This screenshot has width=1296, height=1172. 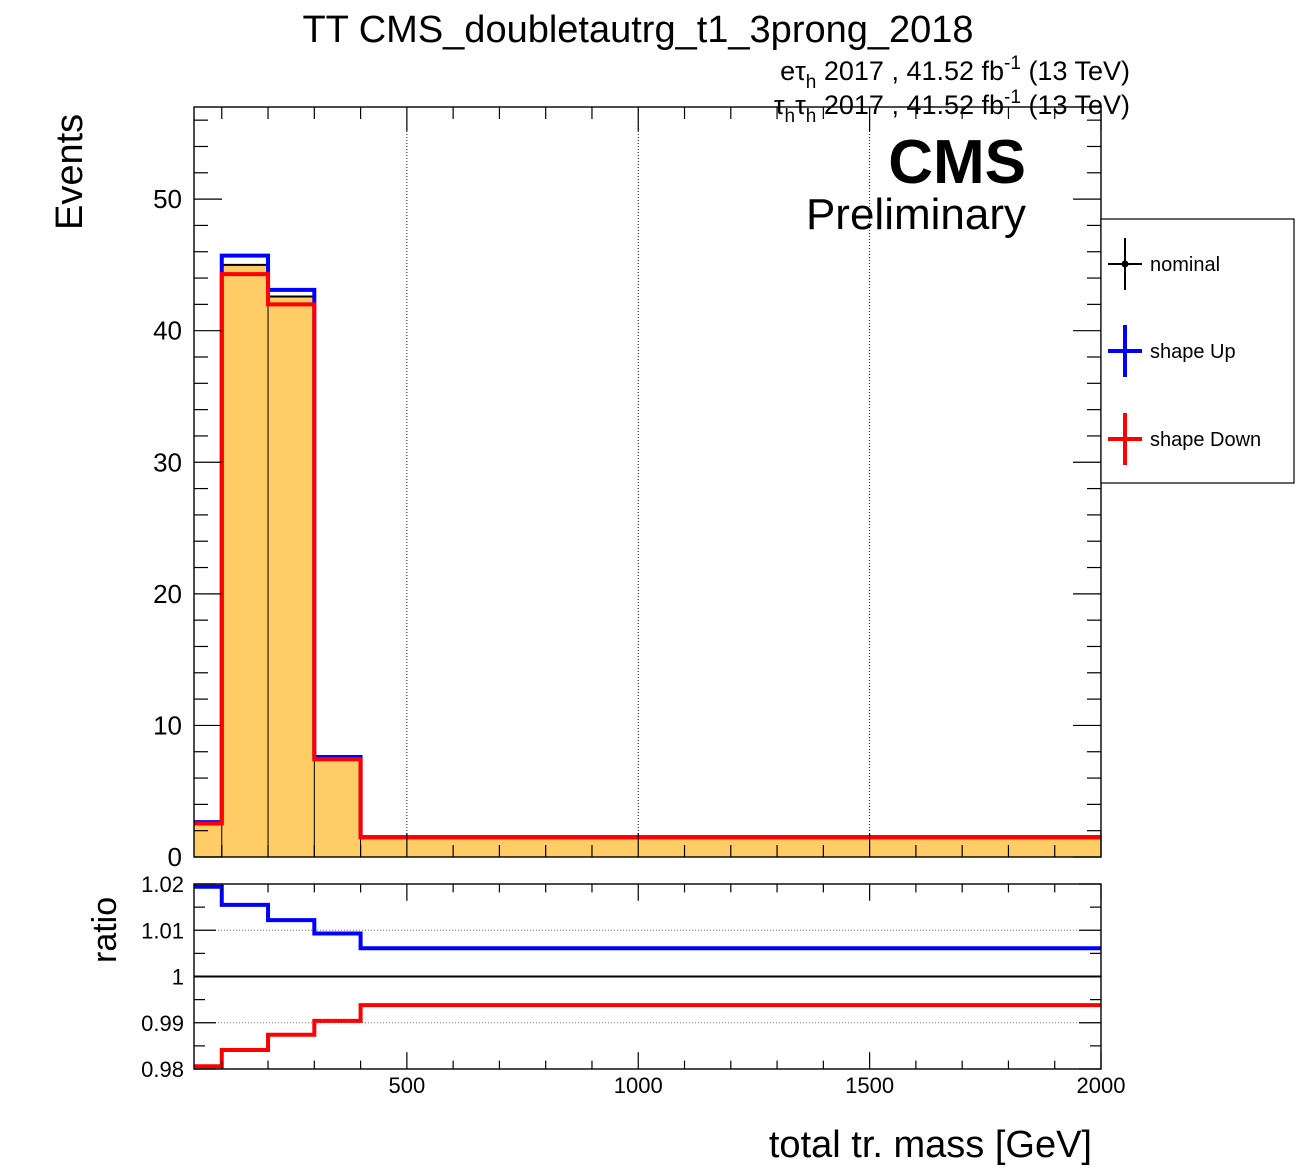 What do you see at coordinates (162, 1069) in the screenshot?
I see `ratio-tick-label-0: 0.98` at bounding box center [162, 1069].